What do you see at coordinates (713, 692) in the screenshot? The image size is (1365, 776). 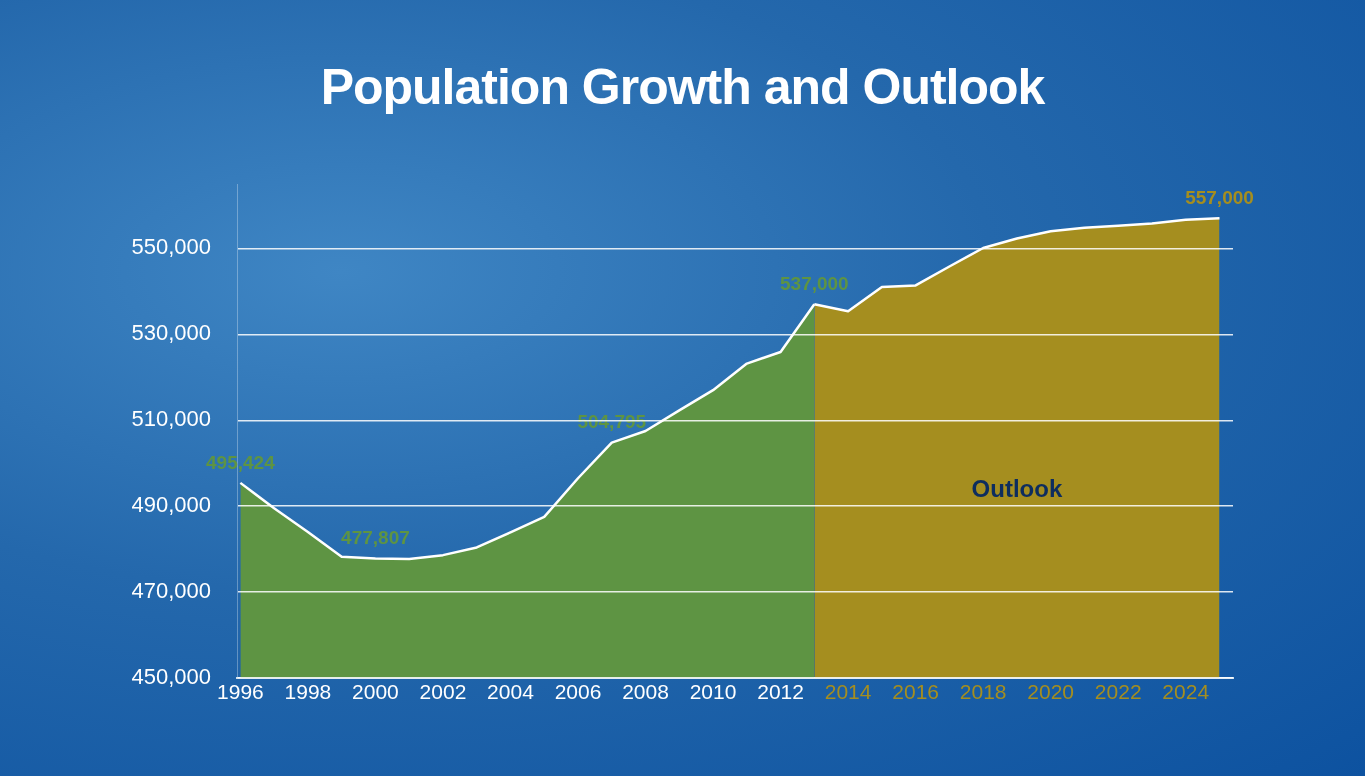 I see `x-tick-label: 2010` at bounding box center [713, 692].